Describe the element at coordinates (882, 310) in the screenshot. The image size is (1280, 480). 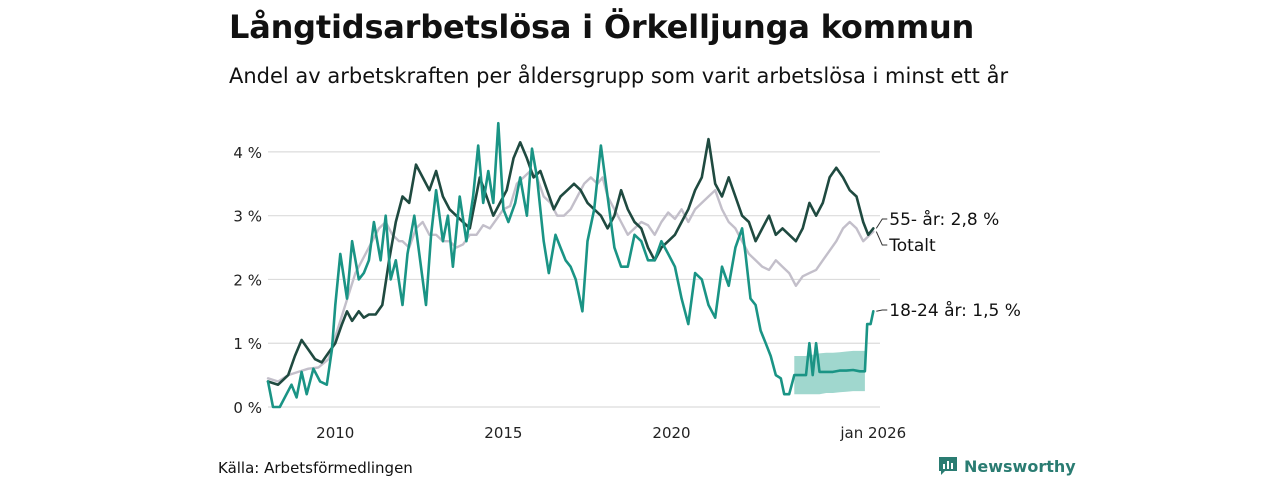
I see `youth-leader-line` at that location.